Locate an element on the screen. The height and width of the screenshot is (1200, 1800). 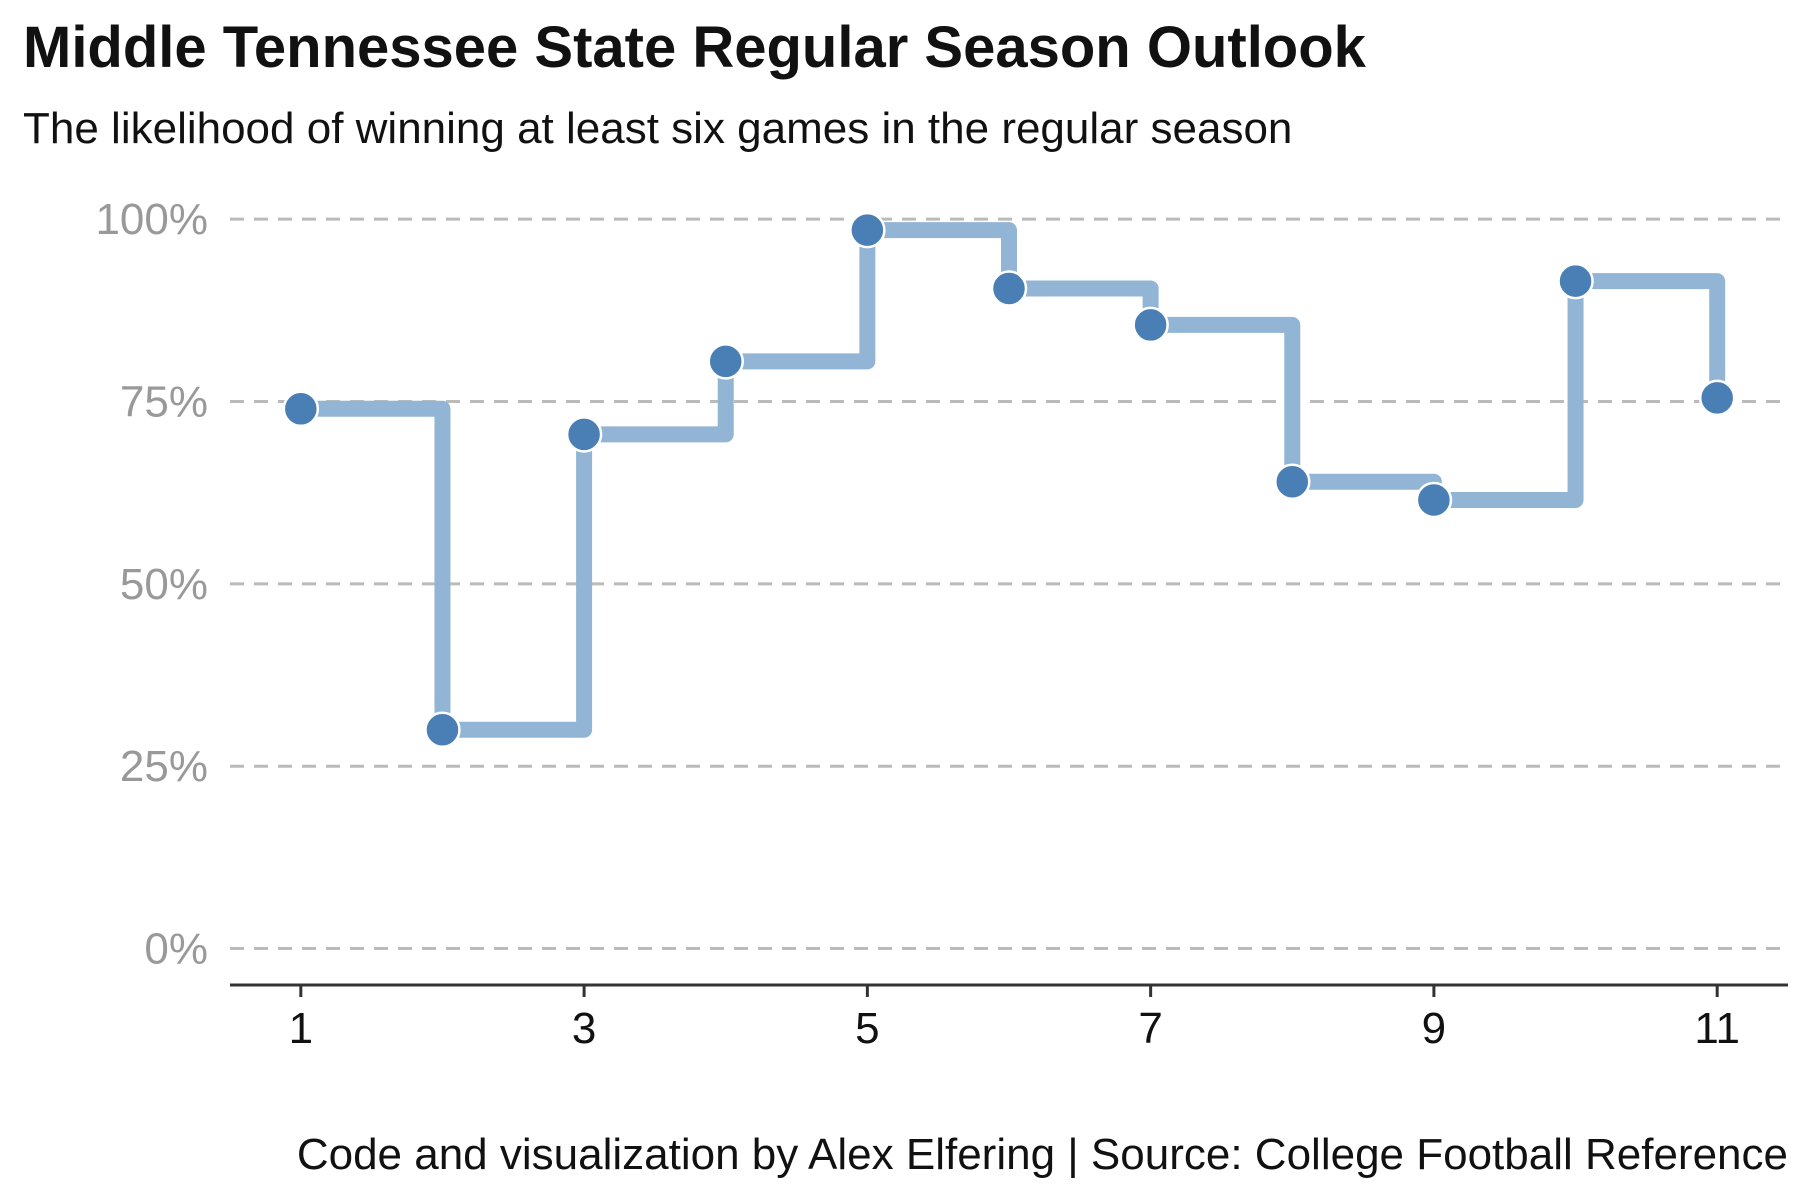
x-tick-label: 3 is located at coordinates (584, 1028).